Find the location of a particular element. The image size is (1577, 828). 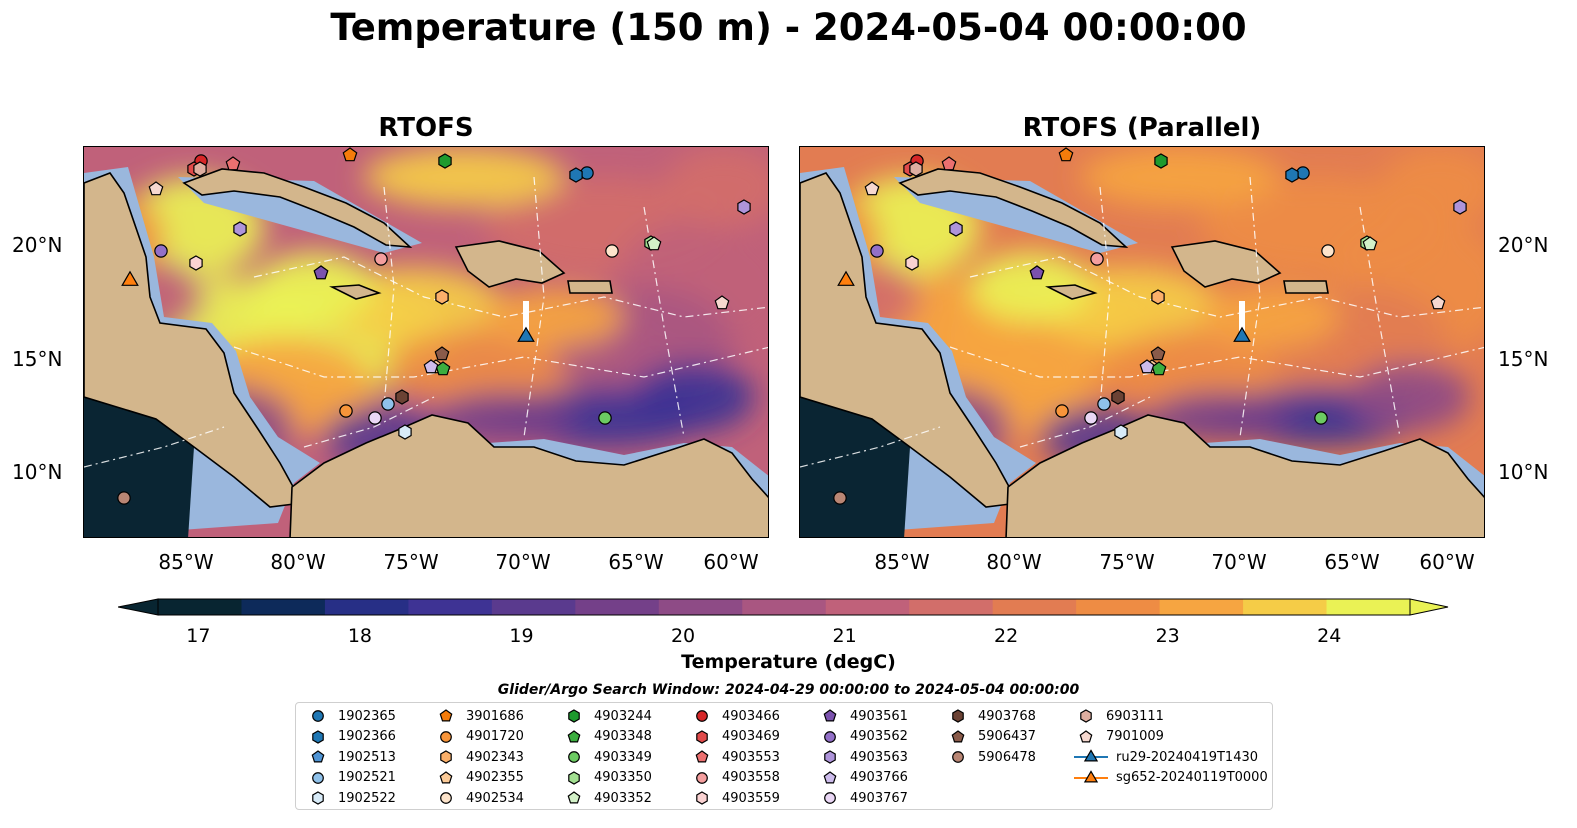

legend-label: 1902366 is located at coordinates (367, 736).